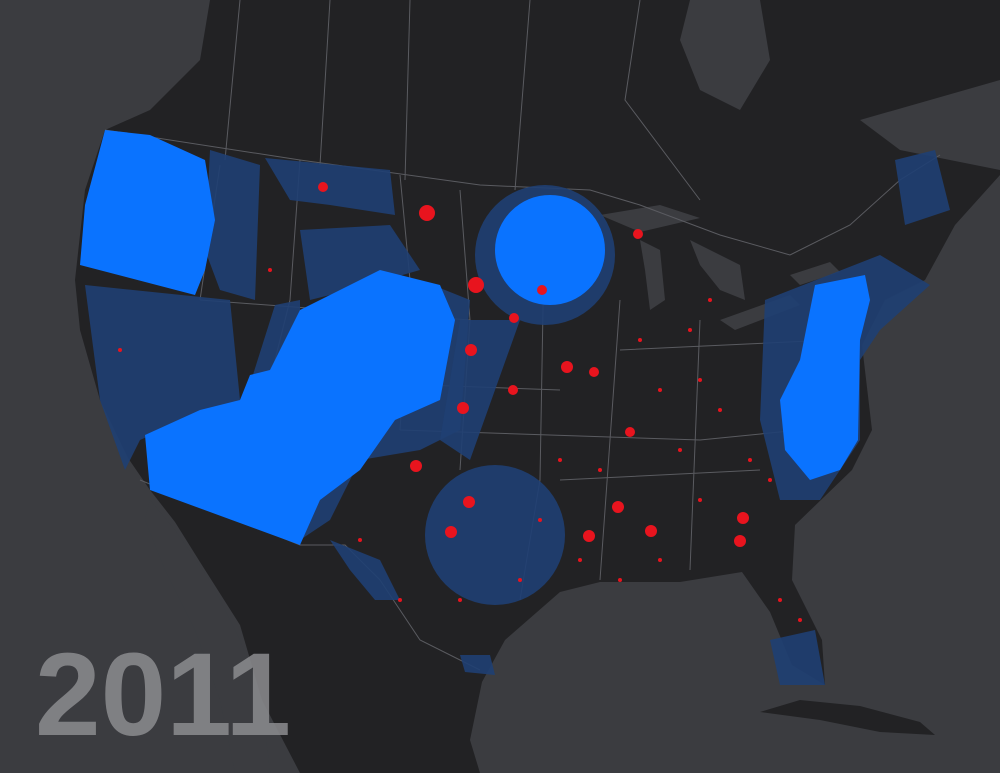 This screenshot has height=773, width=1000. Describe the element at coordinates (163, 695) in the screenshot. I see `year-label: 2011` at that location.